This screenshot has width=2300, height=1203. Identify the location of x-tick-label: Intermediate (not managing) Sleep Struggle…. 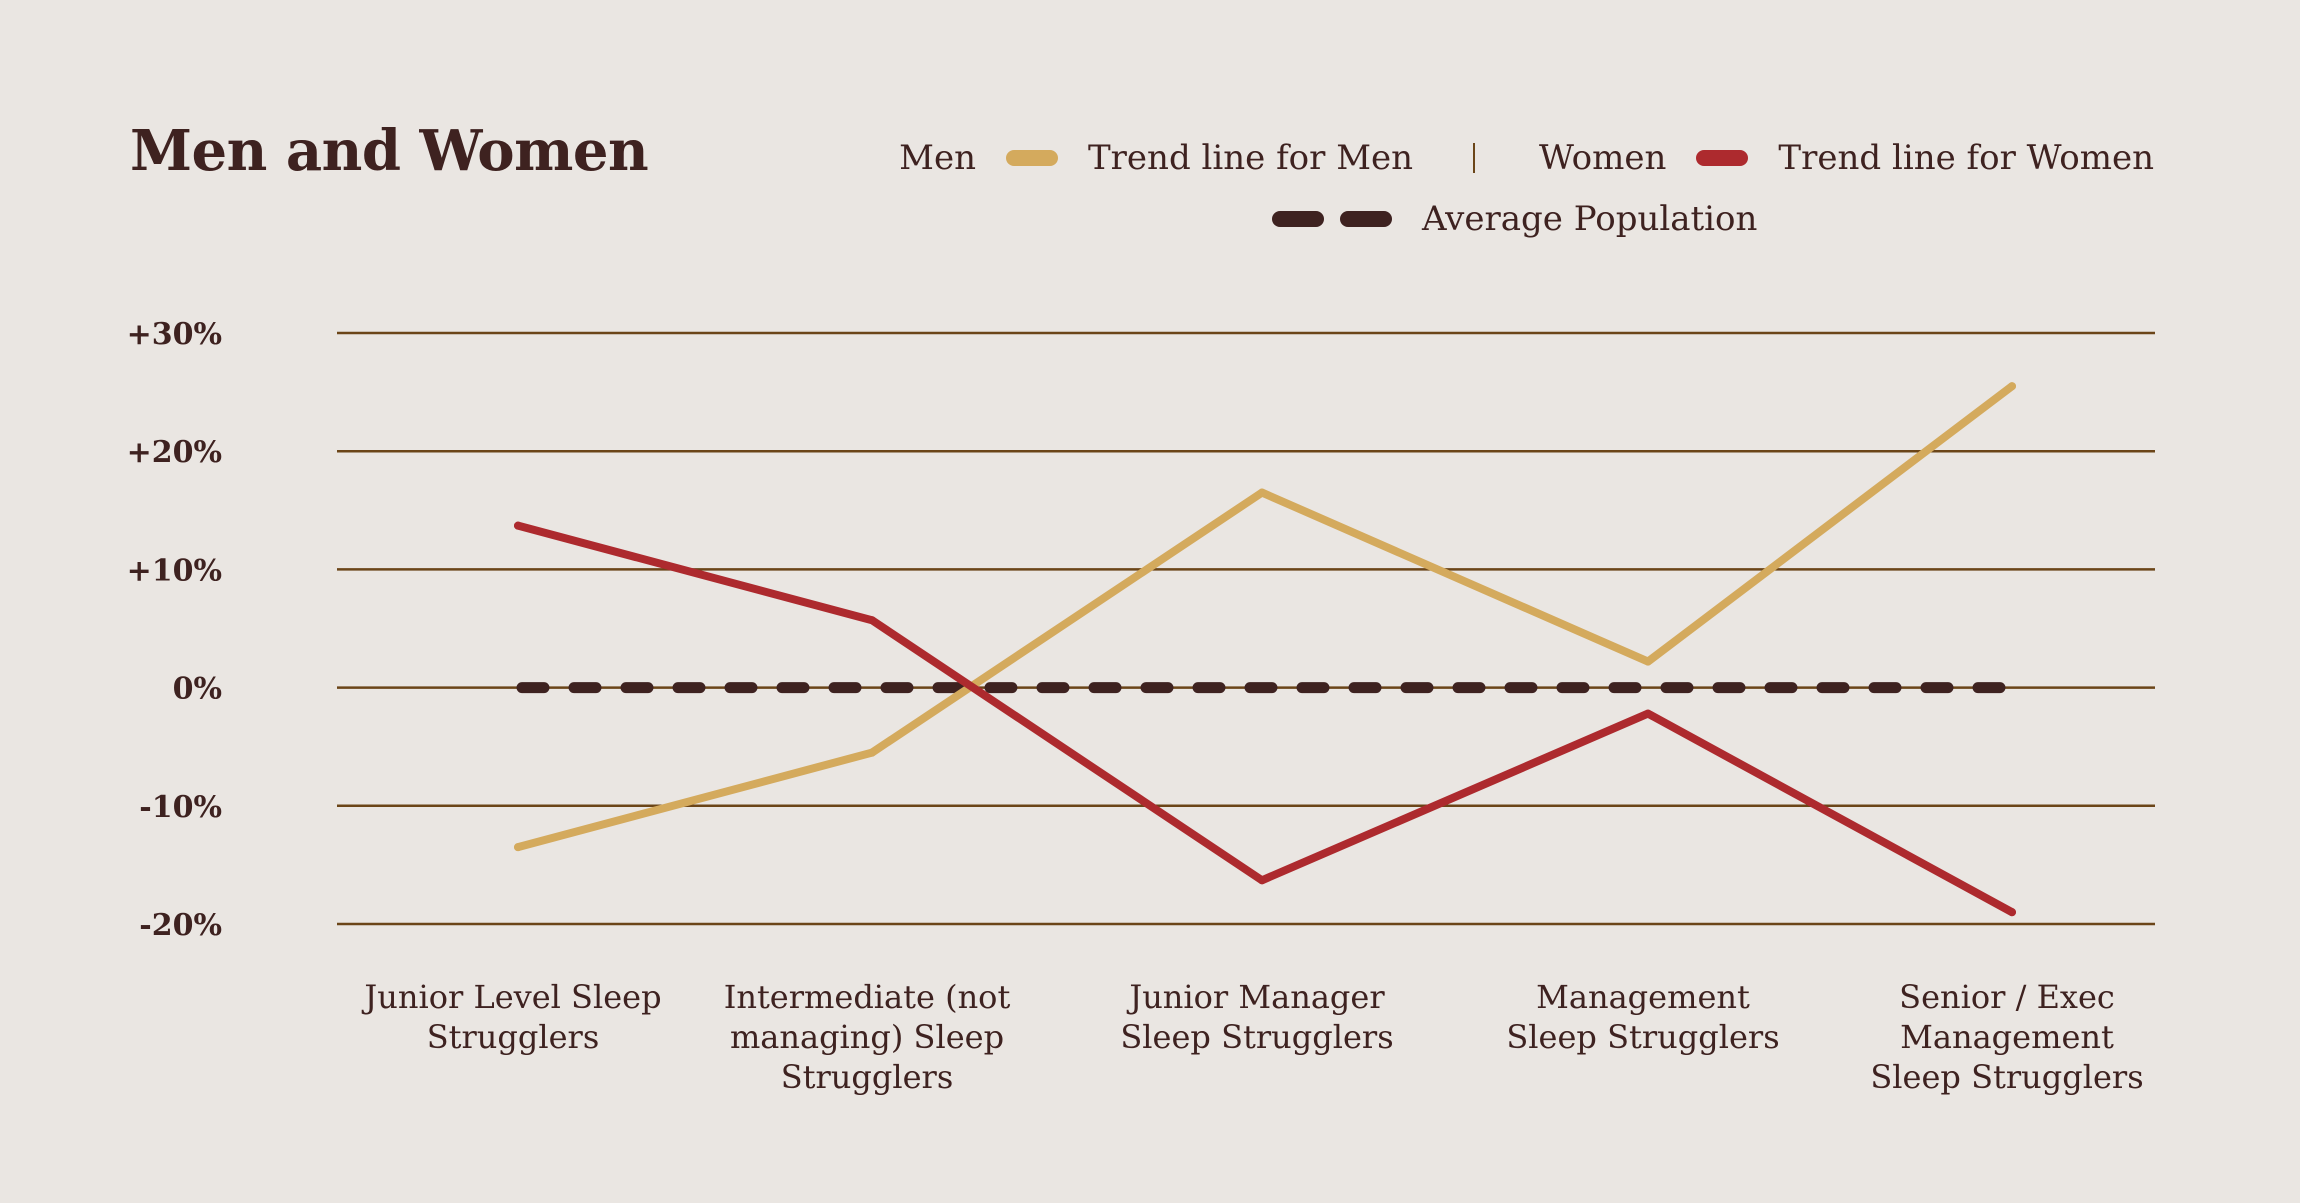
(867, 1037).